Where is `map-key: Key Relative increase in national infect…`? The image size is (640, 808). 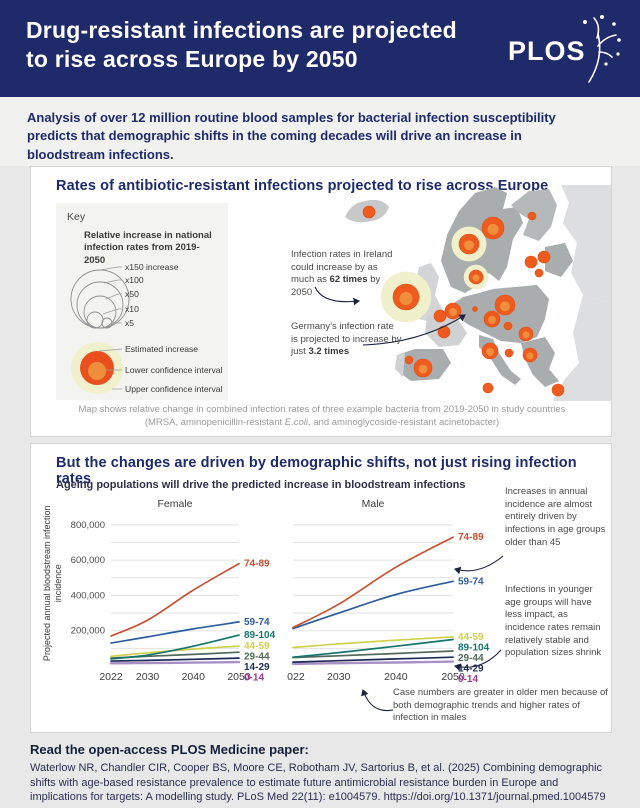
map-key: Key Relative increase in national infect… is located at coordinates (142, 301).